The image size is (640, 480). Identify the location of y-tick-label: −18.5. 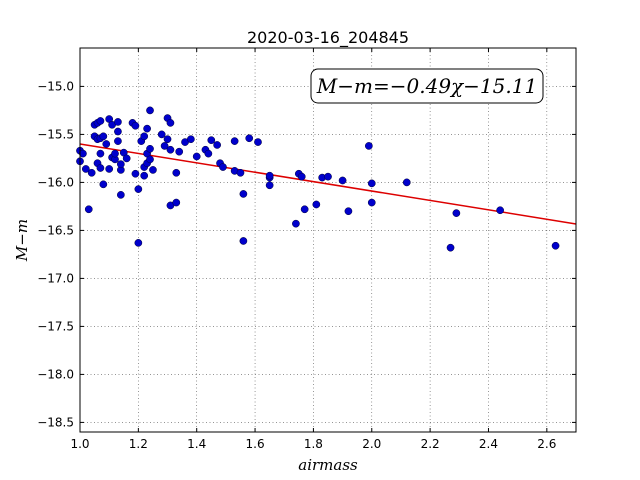
(55, 422).